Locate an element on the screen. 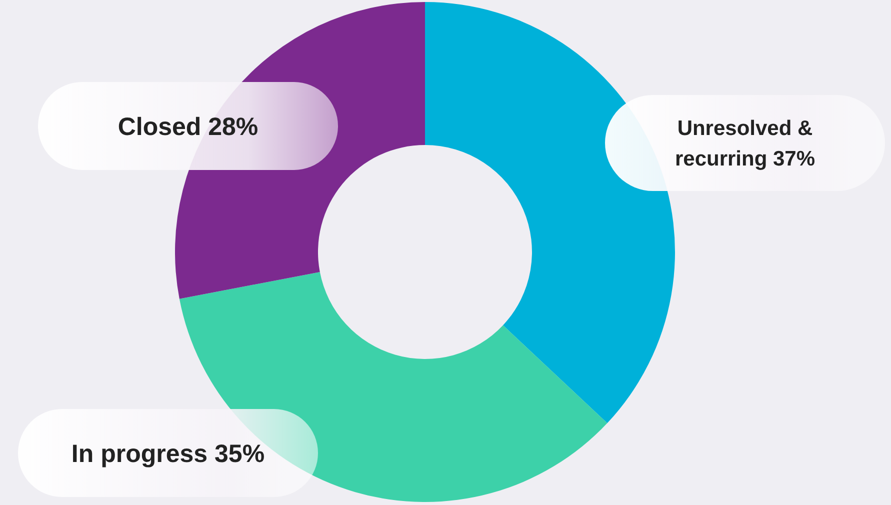  slice-label: Closed 28% is located at coordinates (188, 126).